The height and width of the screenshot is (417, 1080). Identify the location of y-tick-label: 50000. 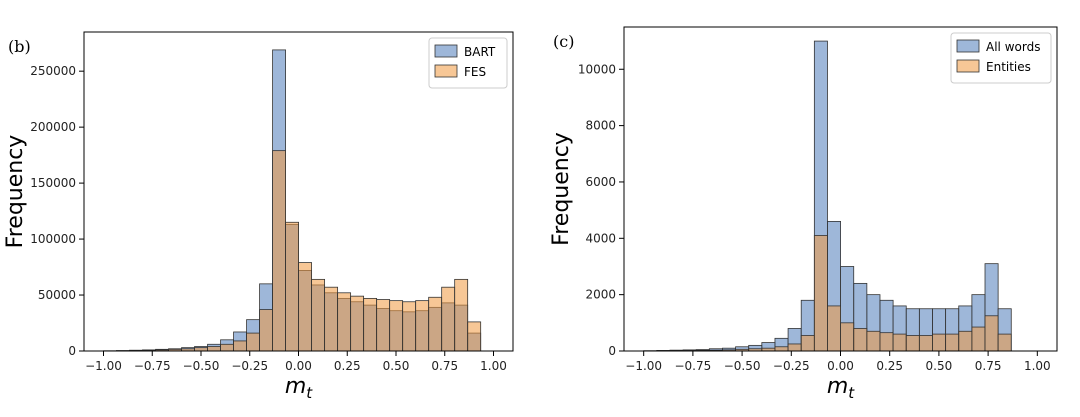
(57, 295).